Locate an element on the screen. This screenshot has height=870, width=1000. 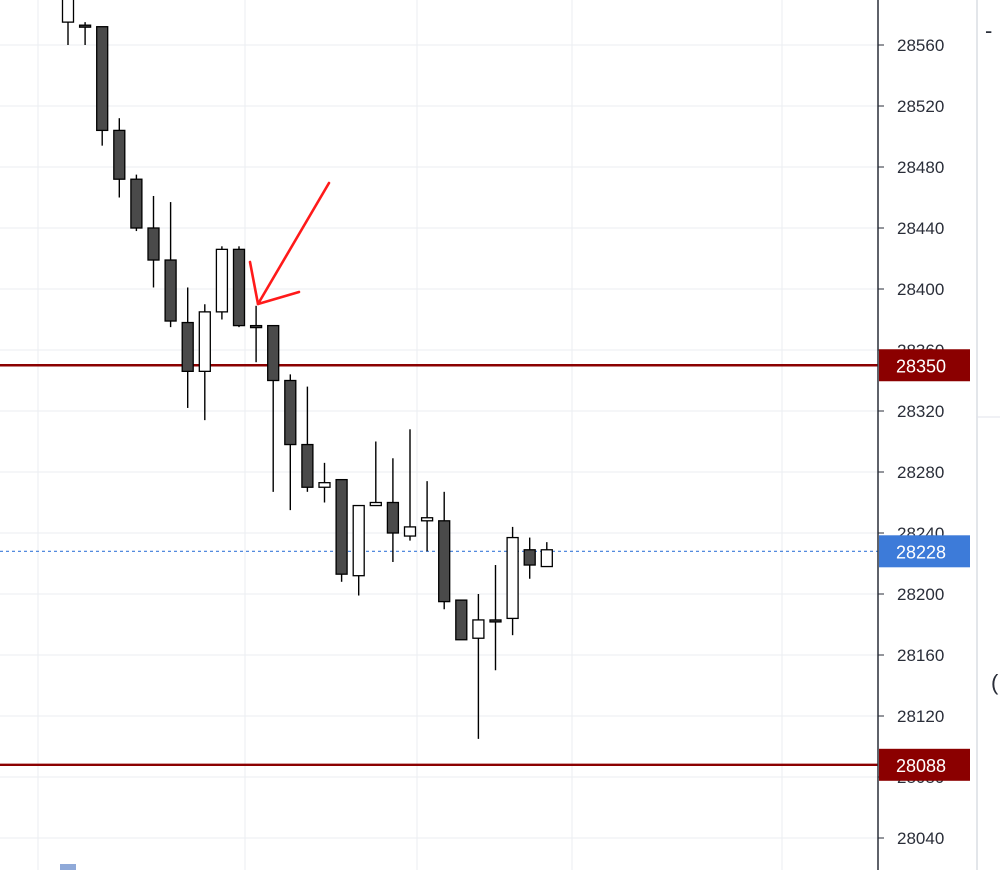
edge-dash-icon: - is located at coordinates (988, 30).